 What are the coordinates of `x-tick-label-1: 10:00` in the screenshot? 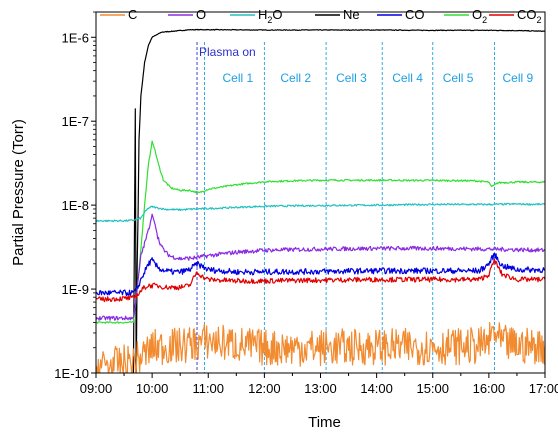 It's located at (152, 388).